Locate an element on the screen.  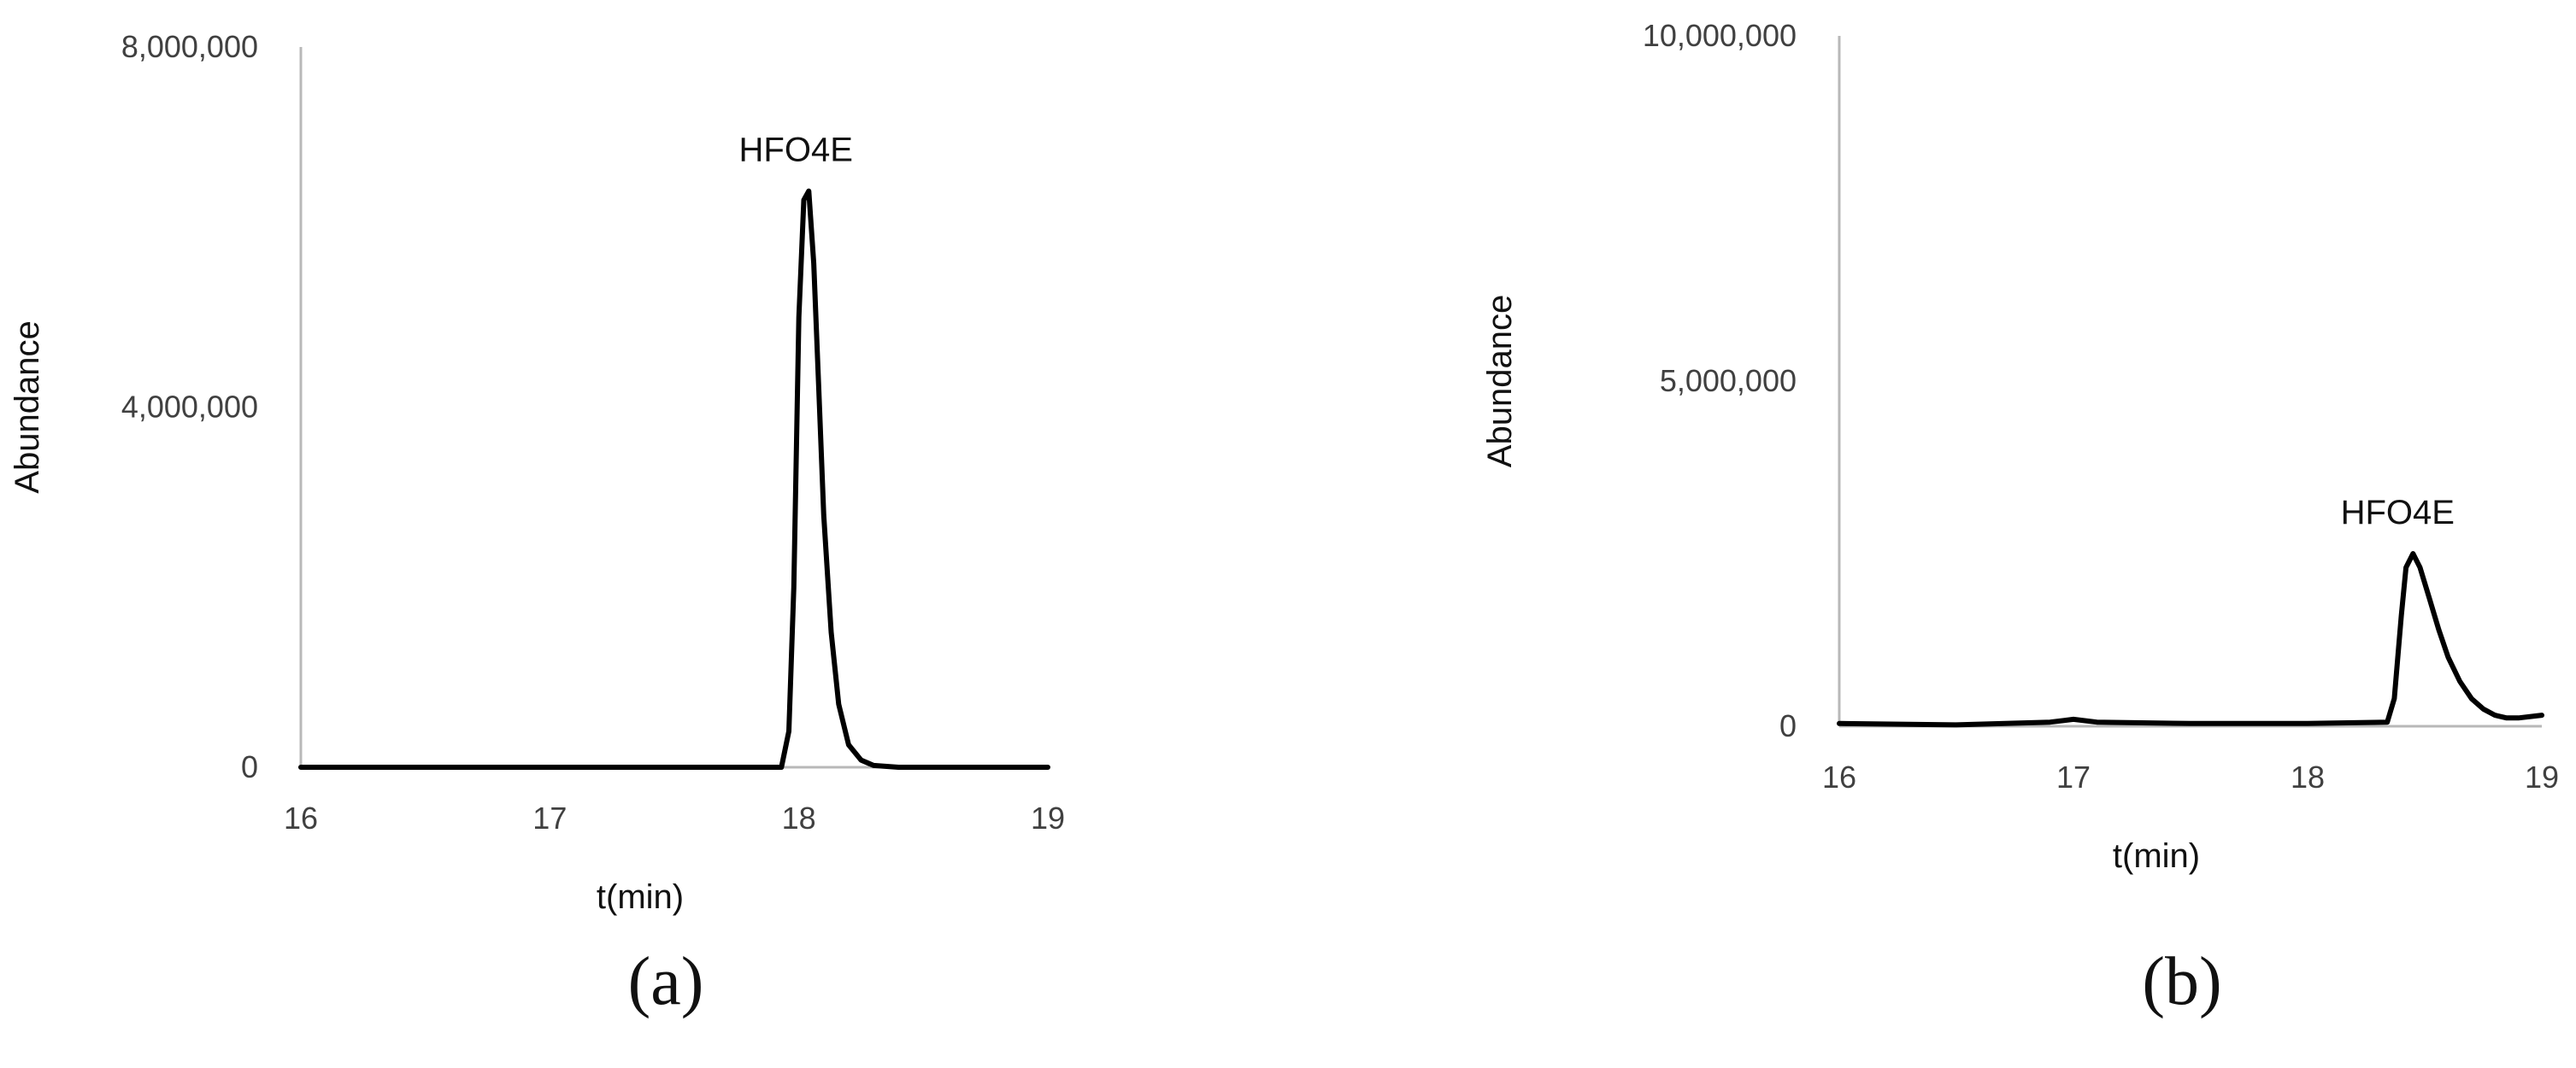
chromatogram-trace is located at coordinates (2190, 640).